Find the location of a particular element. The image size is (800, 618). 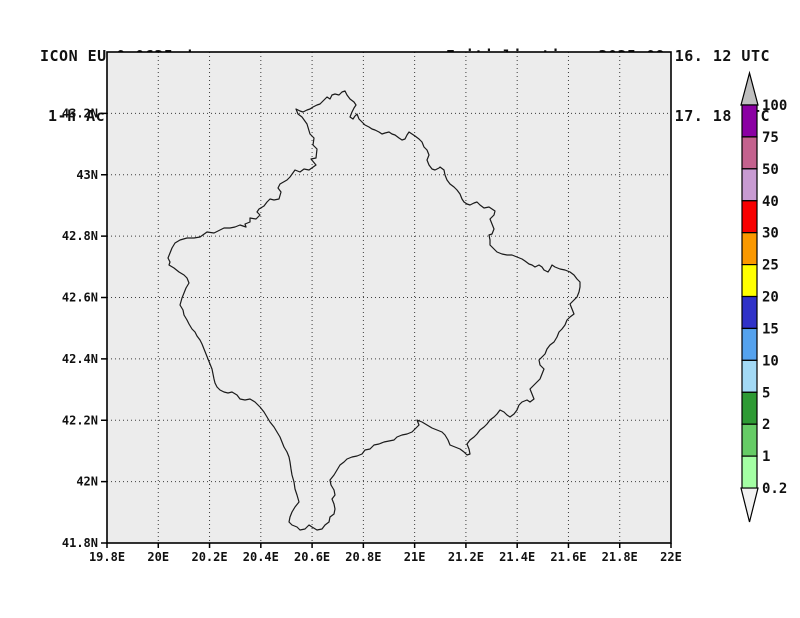

colorbar-label: 2 is located at coordinates (766, 425).